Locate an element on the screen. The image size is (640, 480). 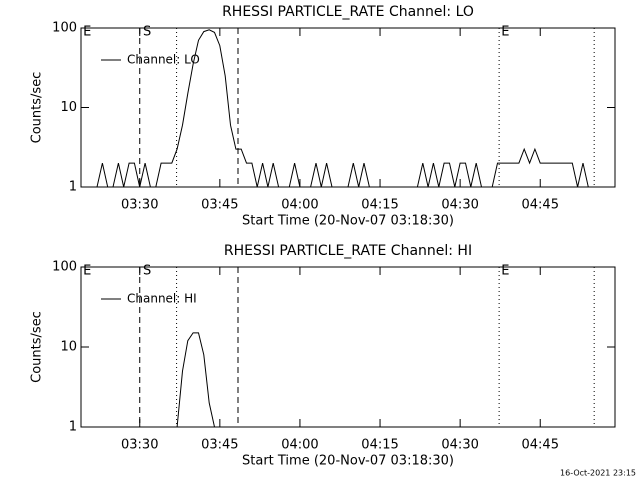
chart-title: RHESSI PARTICLE_RATE Channel: LO is located at coordinates (348, 12).